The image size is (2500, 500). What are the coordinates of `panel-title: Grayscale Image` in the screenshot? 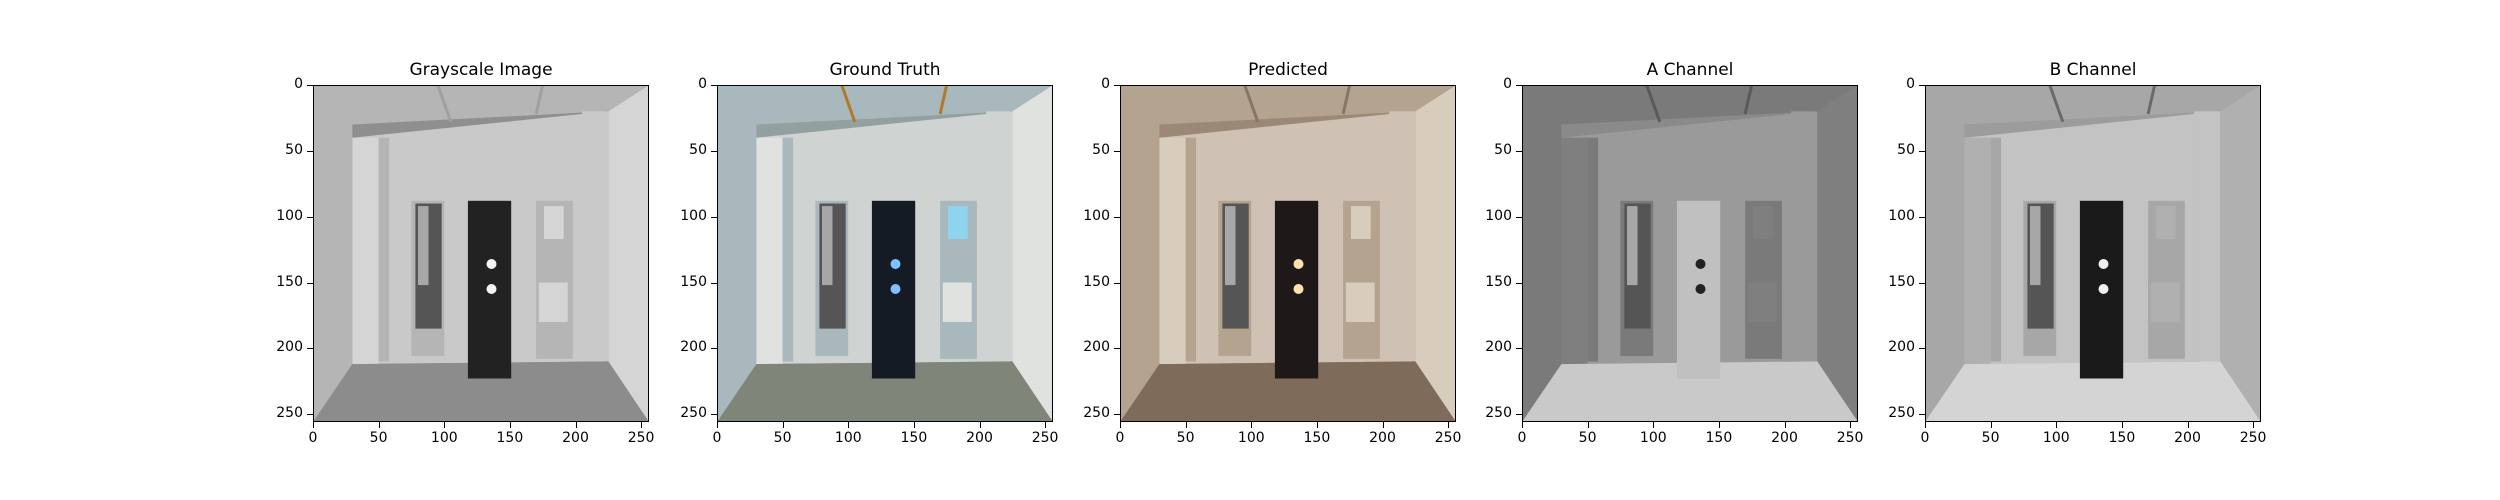 It's located at (481, 70).